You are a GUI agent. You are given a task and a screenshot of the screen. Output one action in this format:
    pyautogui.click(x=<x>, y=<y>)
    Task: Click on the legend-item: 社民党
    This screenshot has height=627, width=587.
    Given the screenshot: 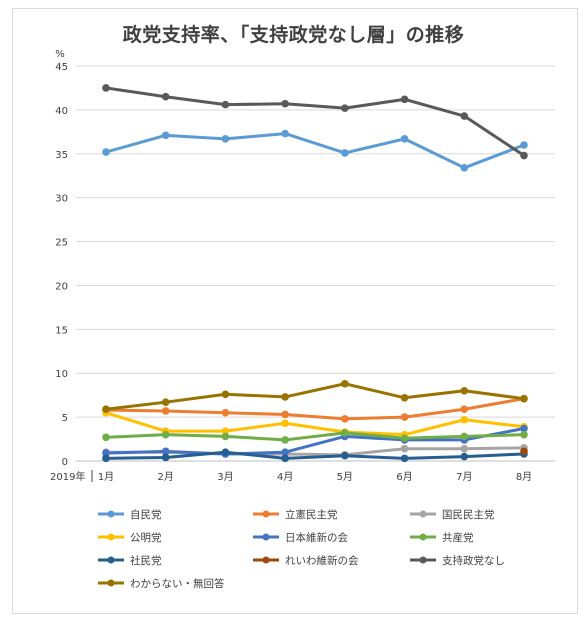 What is the action you would take?
    pyautogui.click(x=130, y=560)
    